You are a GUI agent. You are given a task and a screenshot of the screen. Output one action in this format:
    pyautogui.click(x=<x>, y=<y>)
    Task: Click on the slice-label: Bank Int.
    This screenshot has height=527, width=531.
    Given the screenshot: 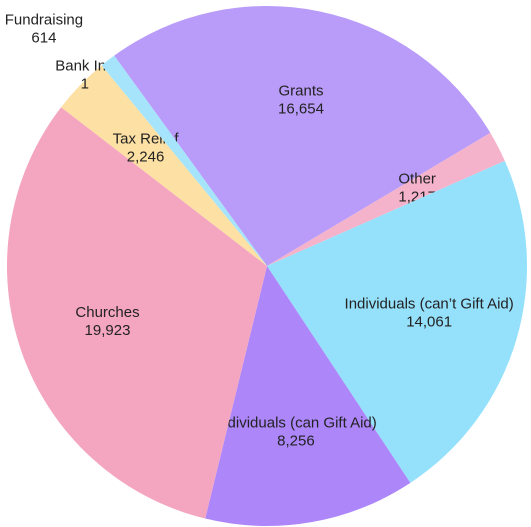 What is the action you would take?
    pyautogui.click(x=84, y=65)
    